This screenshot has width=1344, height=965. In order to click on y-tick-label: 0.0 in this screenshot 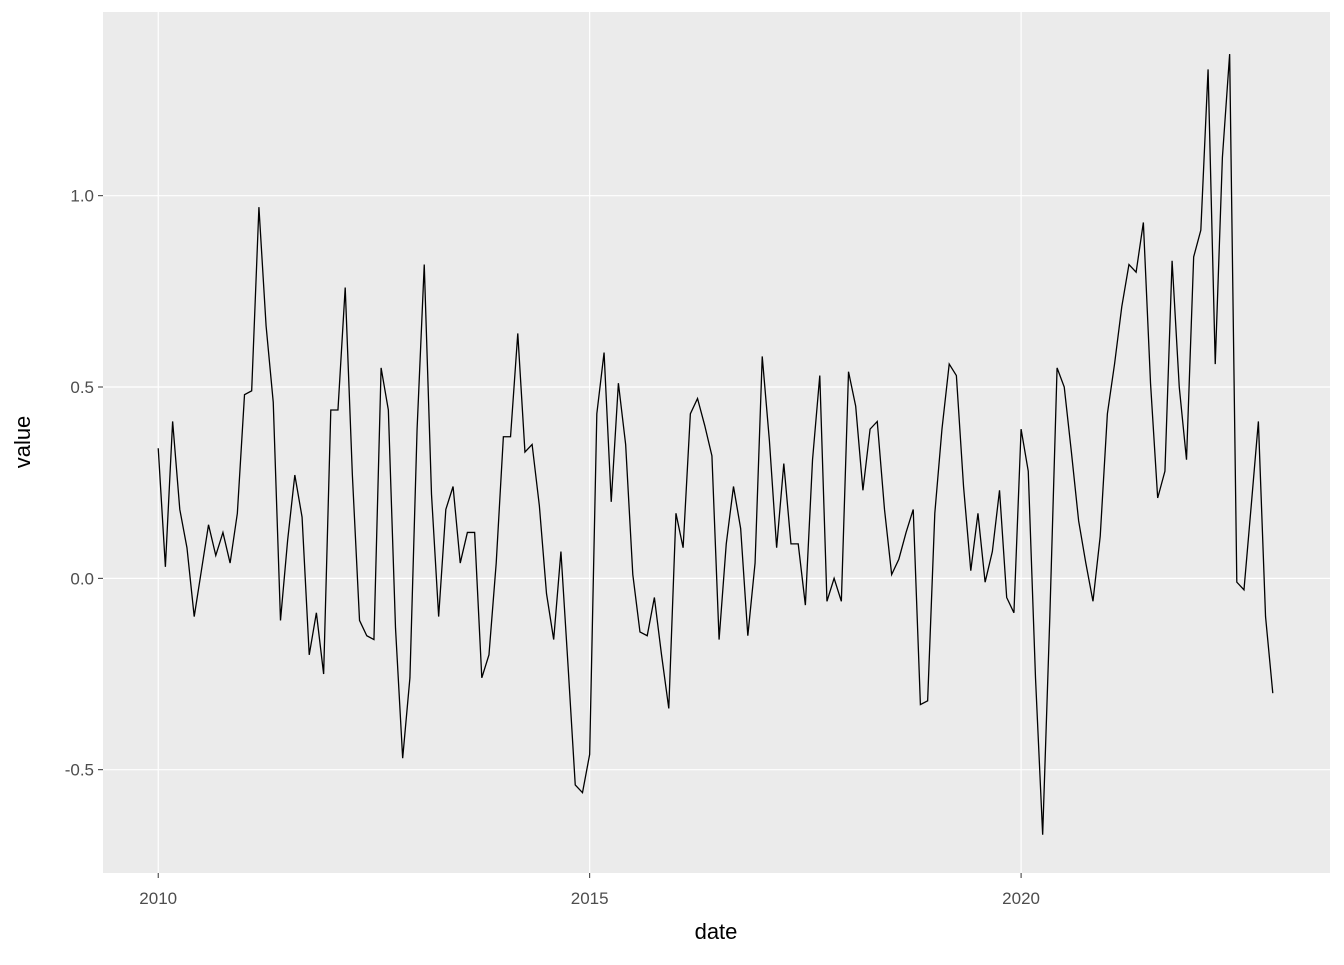, I will do `click(82, 578)`.